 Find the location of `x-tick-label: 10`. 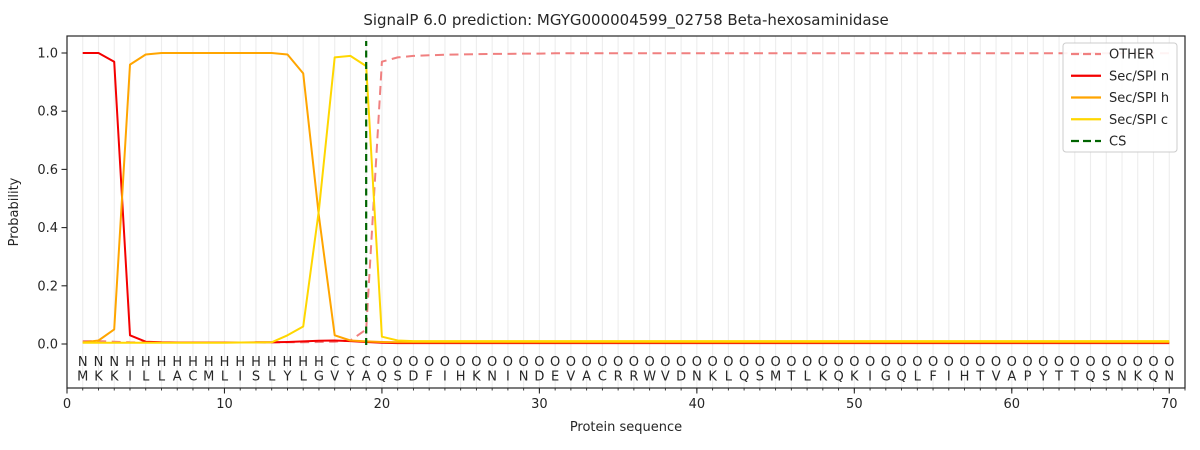

x-tick-label: 10 is located at coordinates (224, 404).